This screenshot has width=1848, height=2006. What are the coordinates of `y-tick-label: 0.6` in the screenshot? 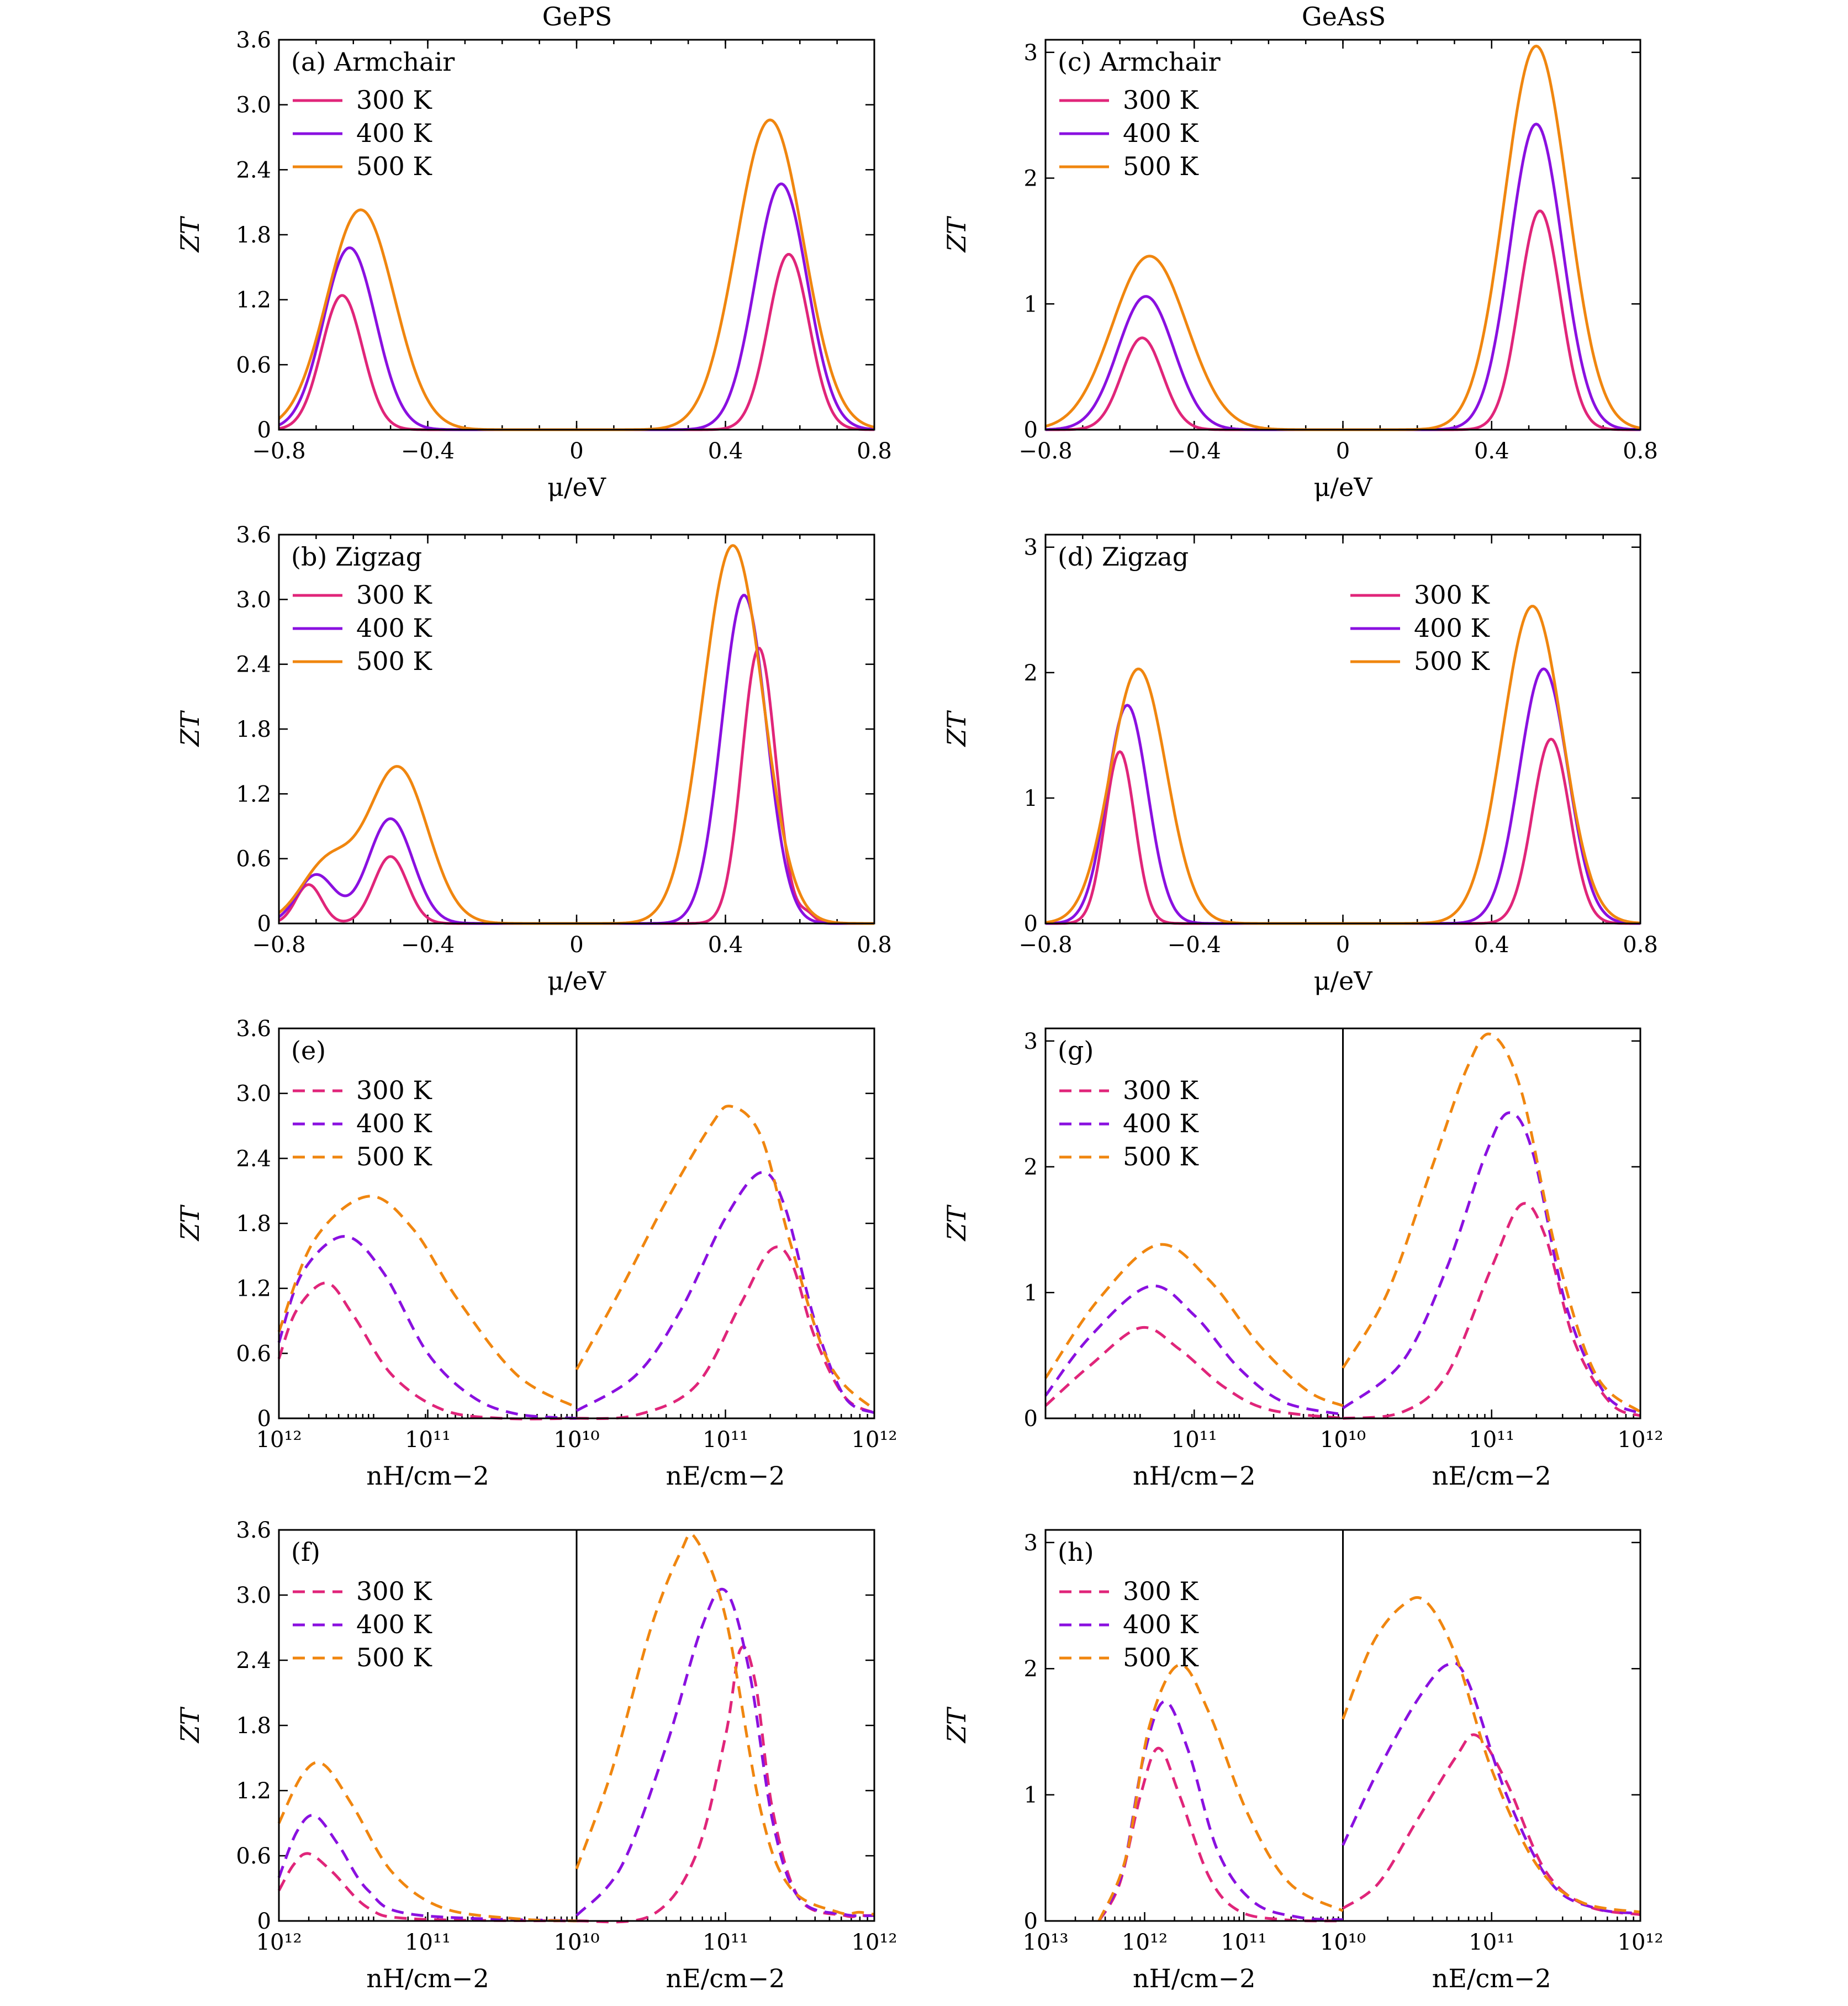 It's located at (253, 365).